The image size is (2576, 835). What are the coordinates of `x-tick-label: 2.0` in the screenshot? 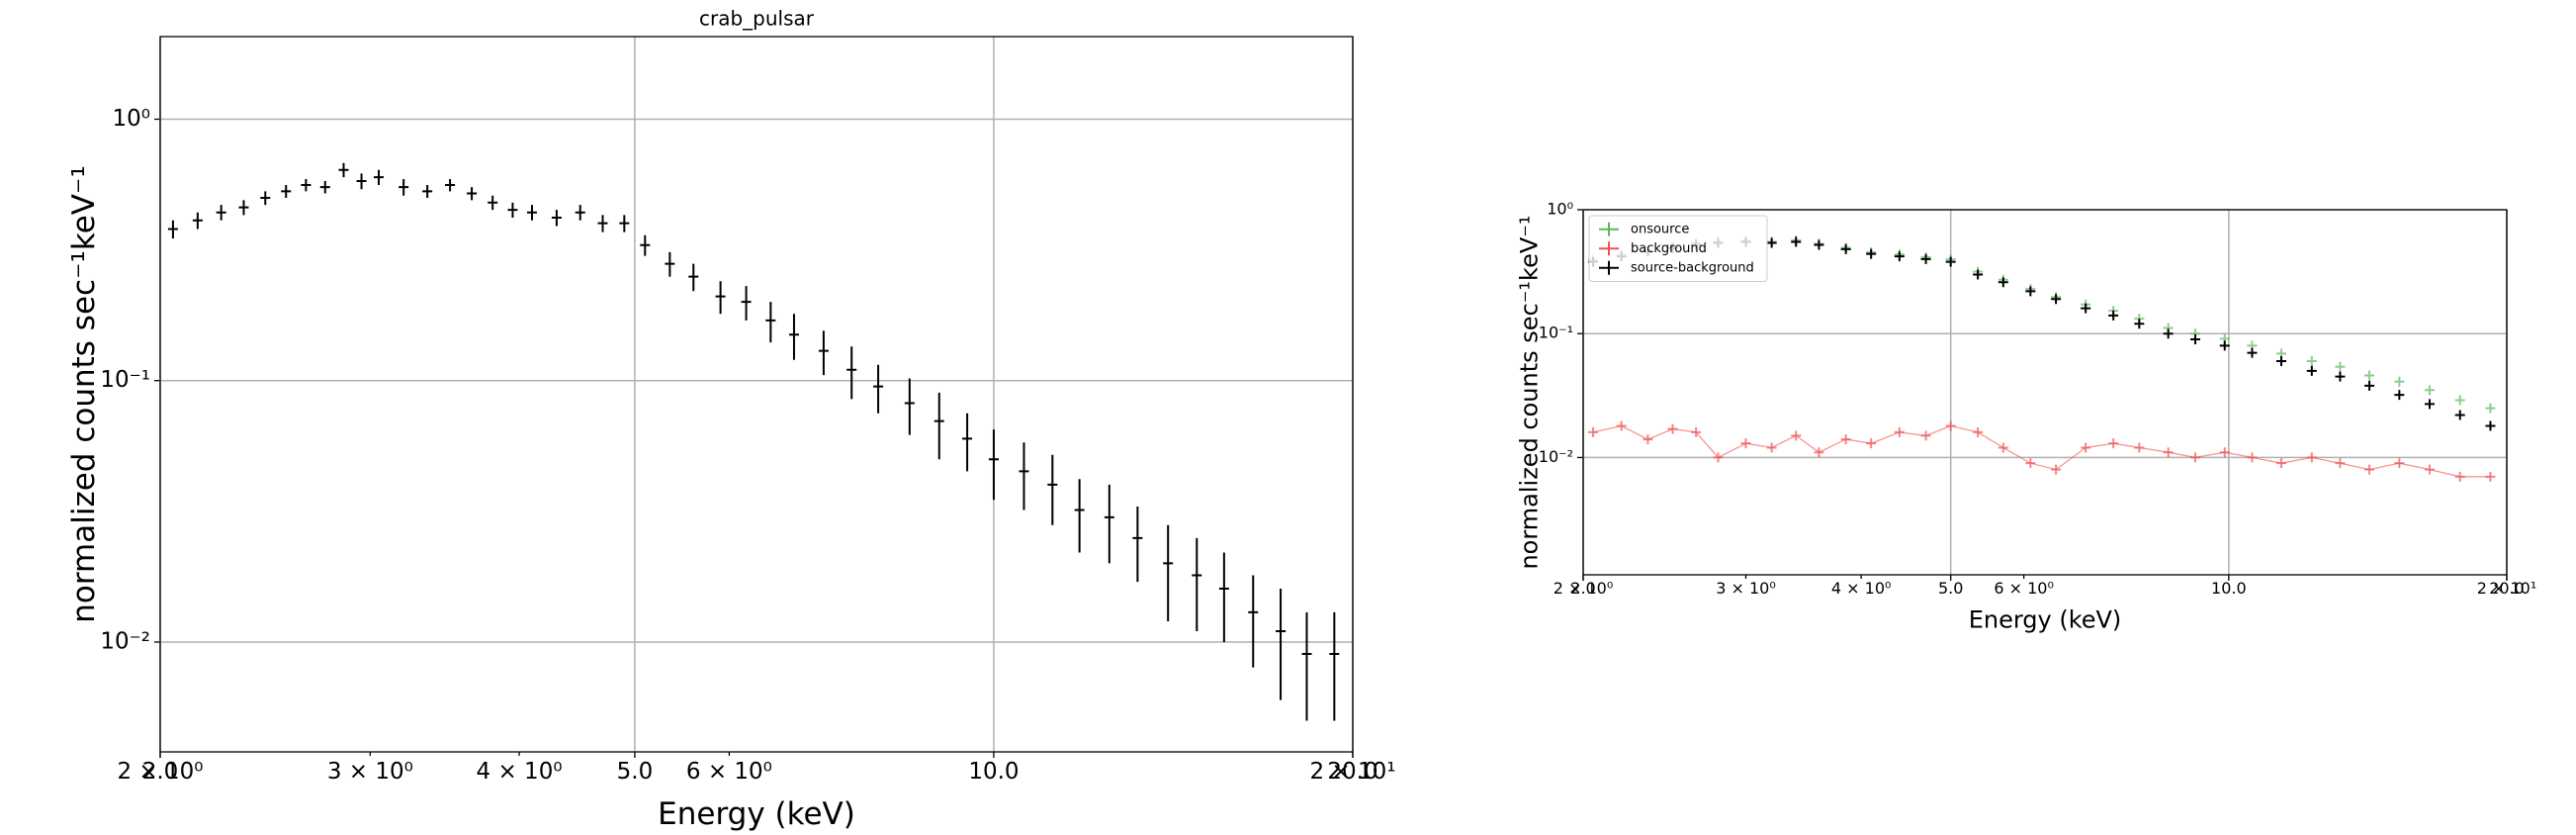 It's located at (160, 772).